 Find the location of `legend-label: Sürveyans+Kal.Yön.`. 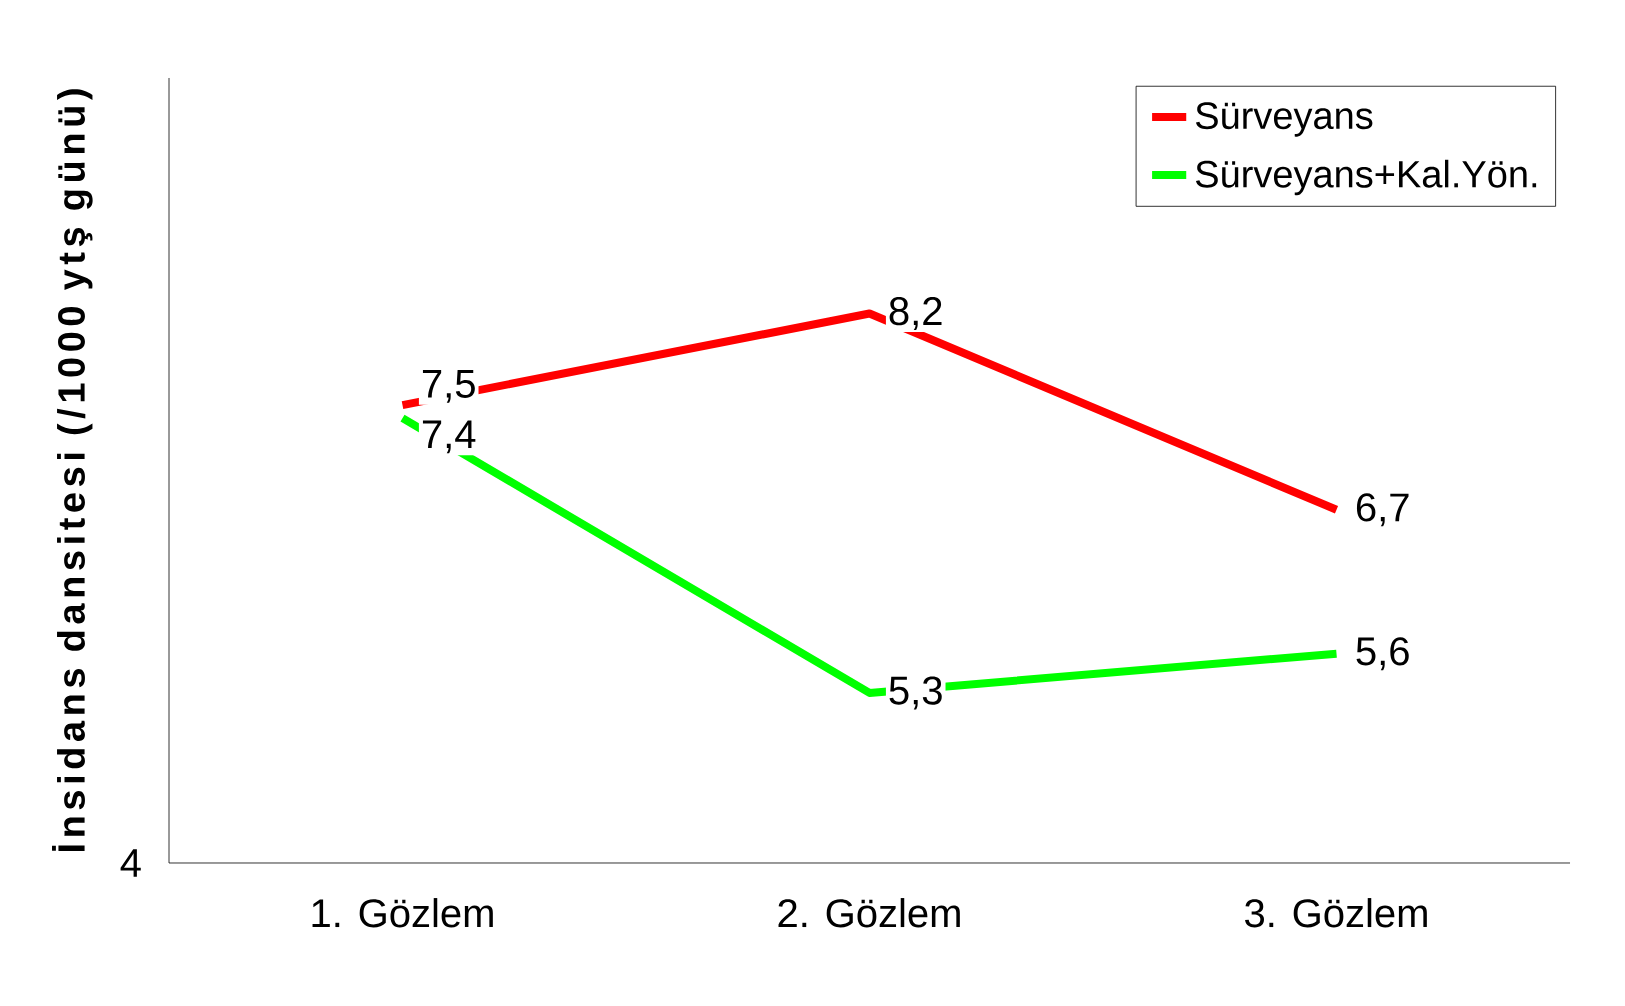

legend-label: Sürveyans+Kal.Yön. is located at coordinates (1366, 177).